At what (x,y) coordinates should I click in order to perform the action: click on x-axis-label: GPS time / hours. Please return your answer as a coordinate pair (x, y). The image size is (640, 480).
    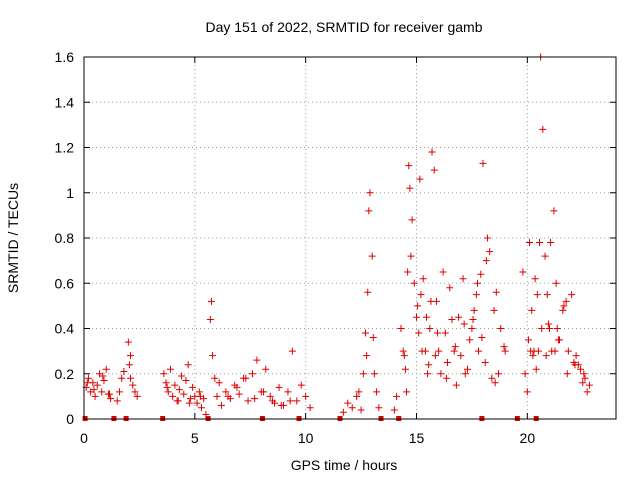
    Looking at the image, I should click on (344, 465).